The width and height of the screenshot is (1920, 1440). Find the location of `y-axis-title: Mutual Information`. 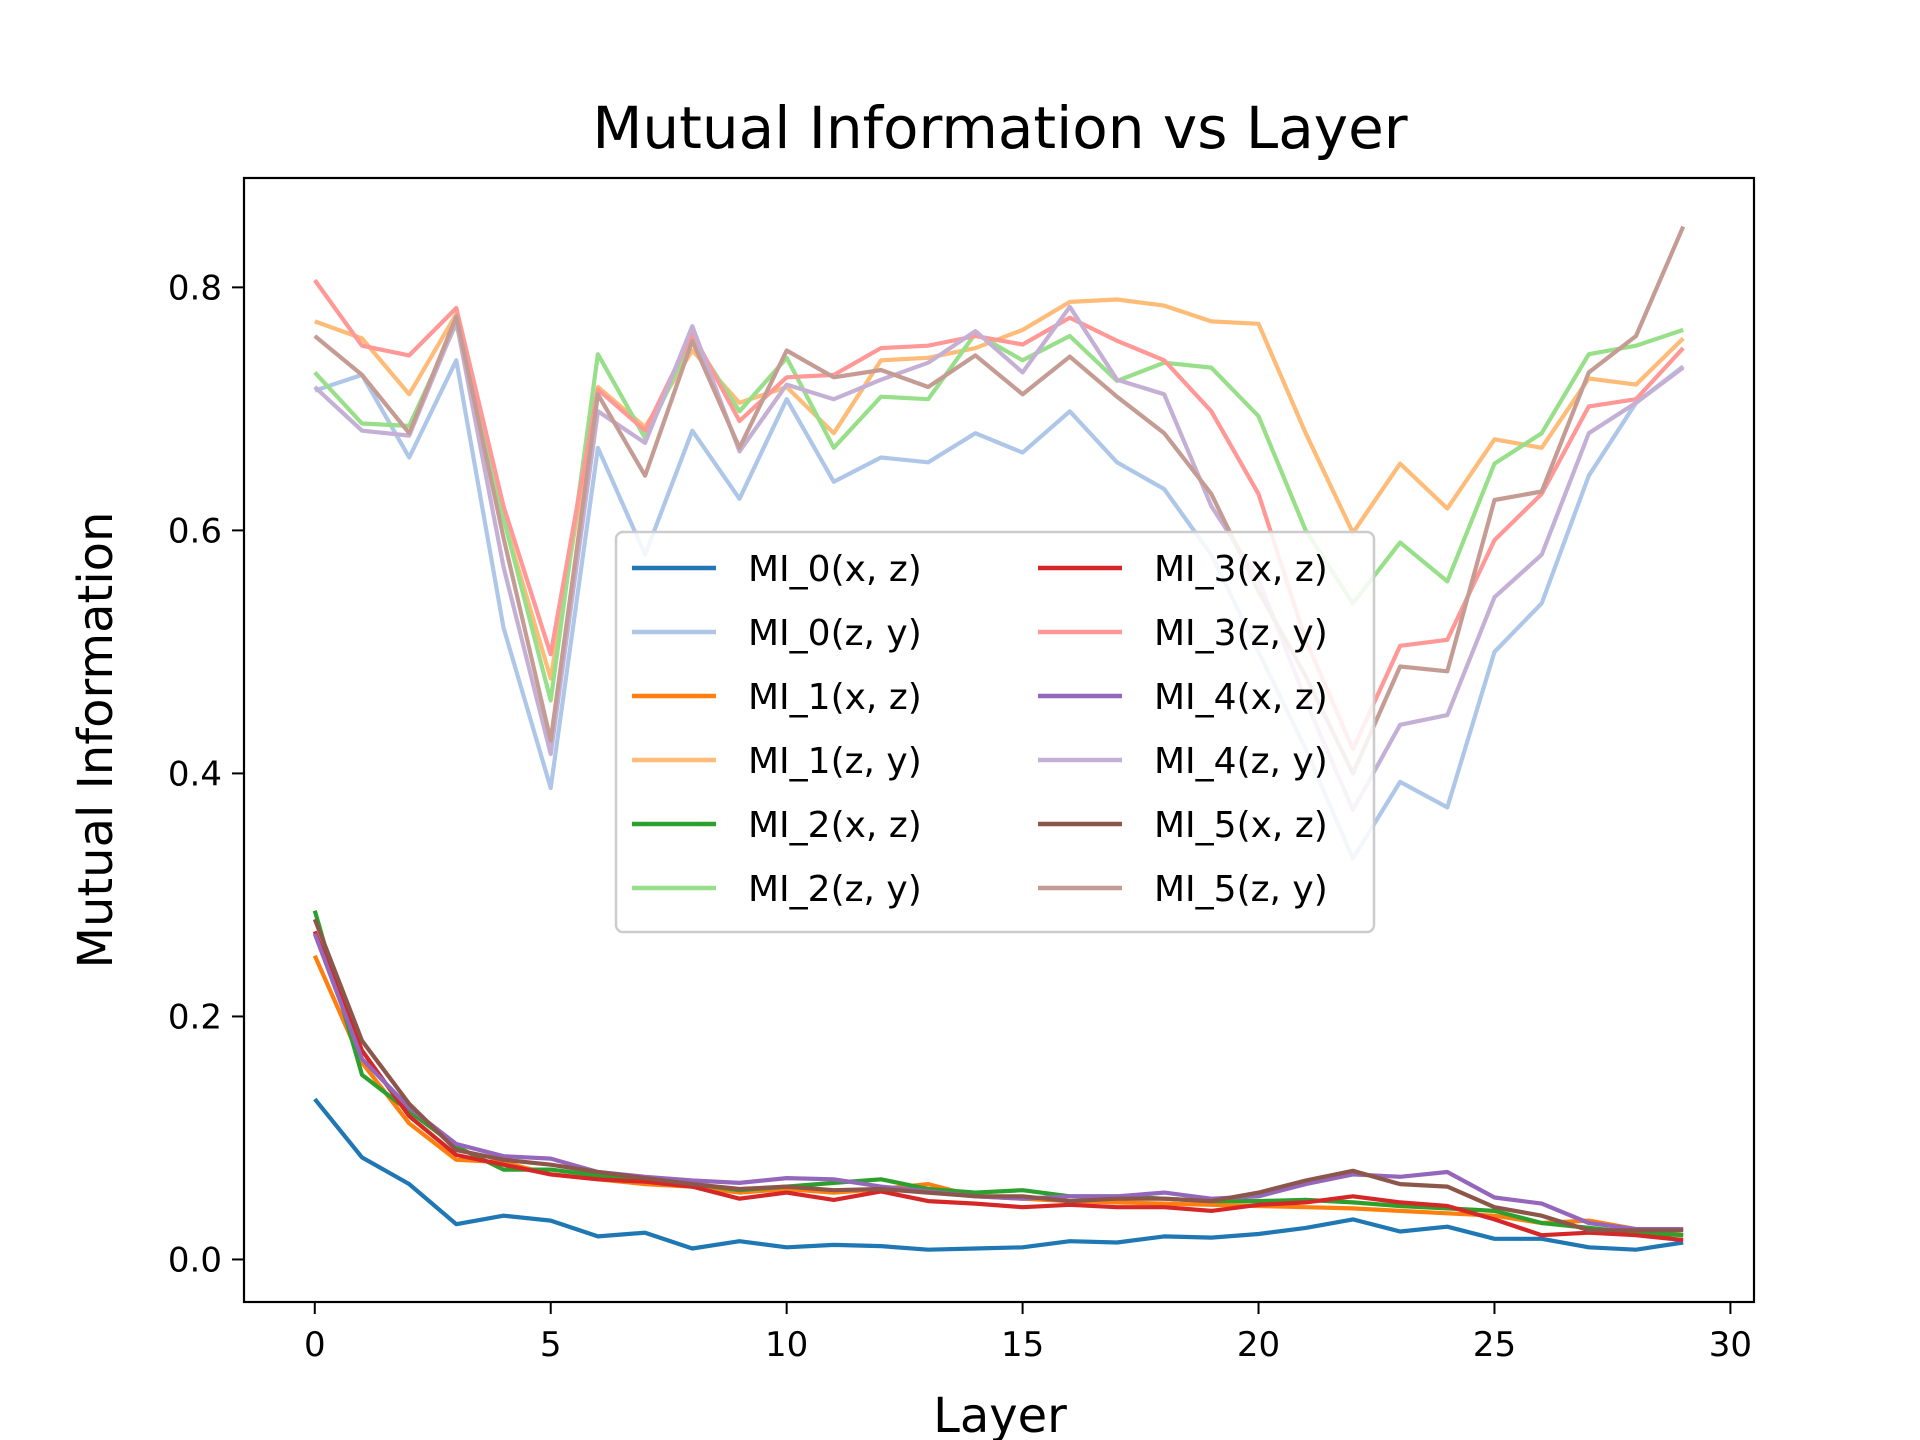

y-axis-title: Mutual Information is located at coordinates (96, 740).